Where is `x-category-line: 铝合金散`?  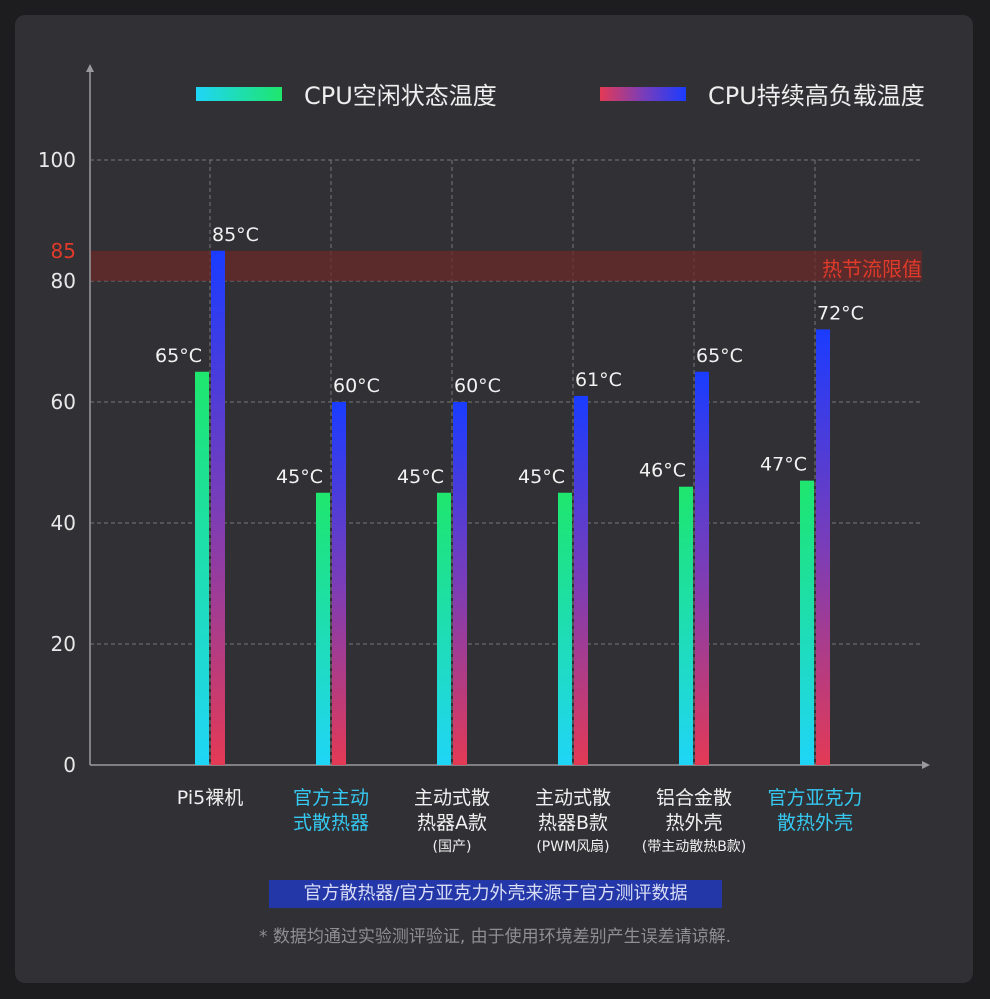
x-category-line: 铝合金散 is located at coordinates (693, 798).